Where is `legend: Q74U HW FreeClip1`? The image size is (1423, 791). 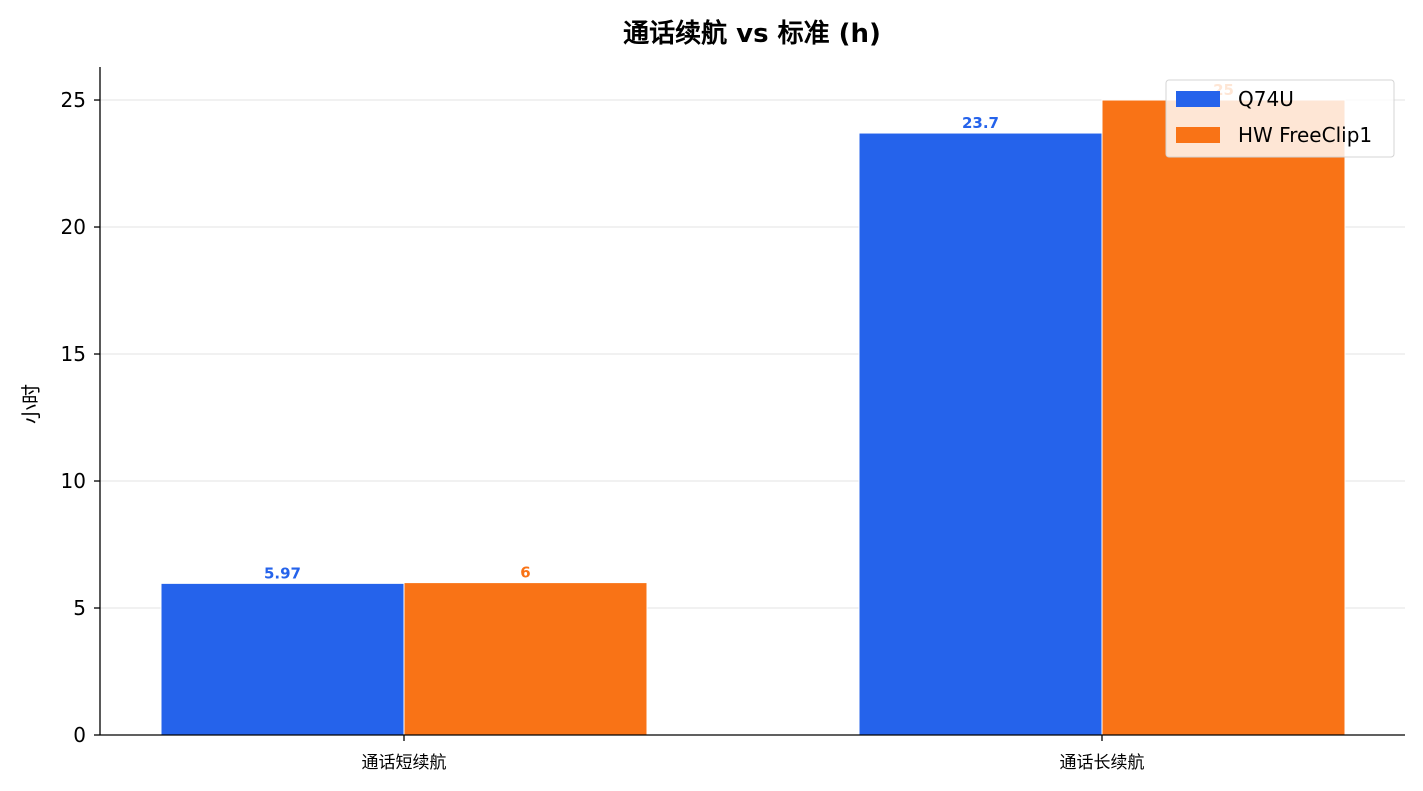
legend: Q74U HW FreeClip1 is located at coordinates (1280, 118).